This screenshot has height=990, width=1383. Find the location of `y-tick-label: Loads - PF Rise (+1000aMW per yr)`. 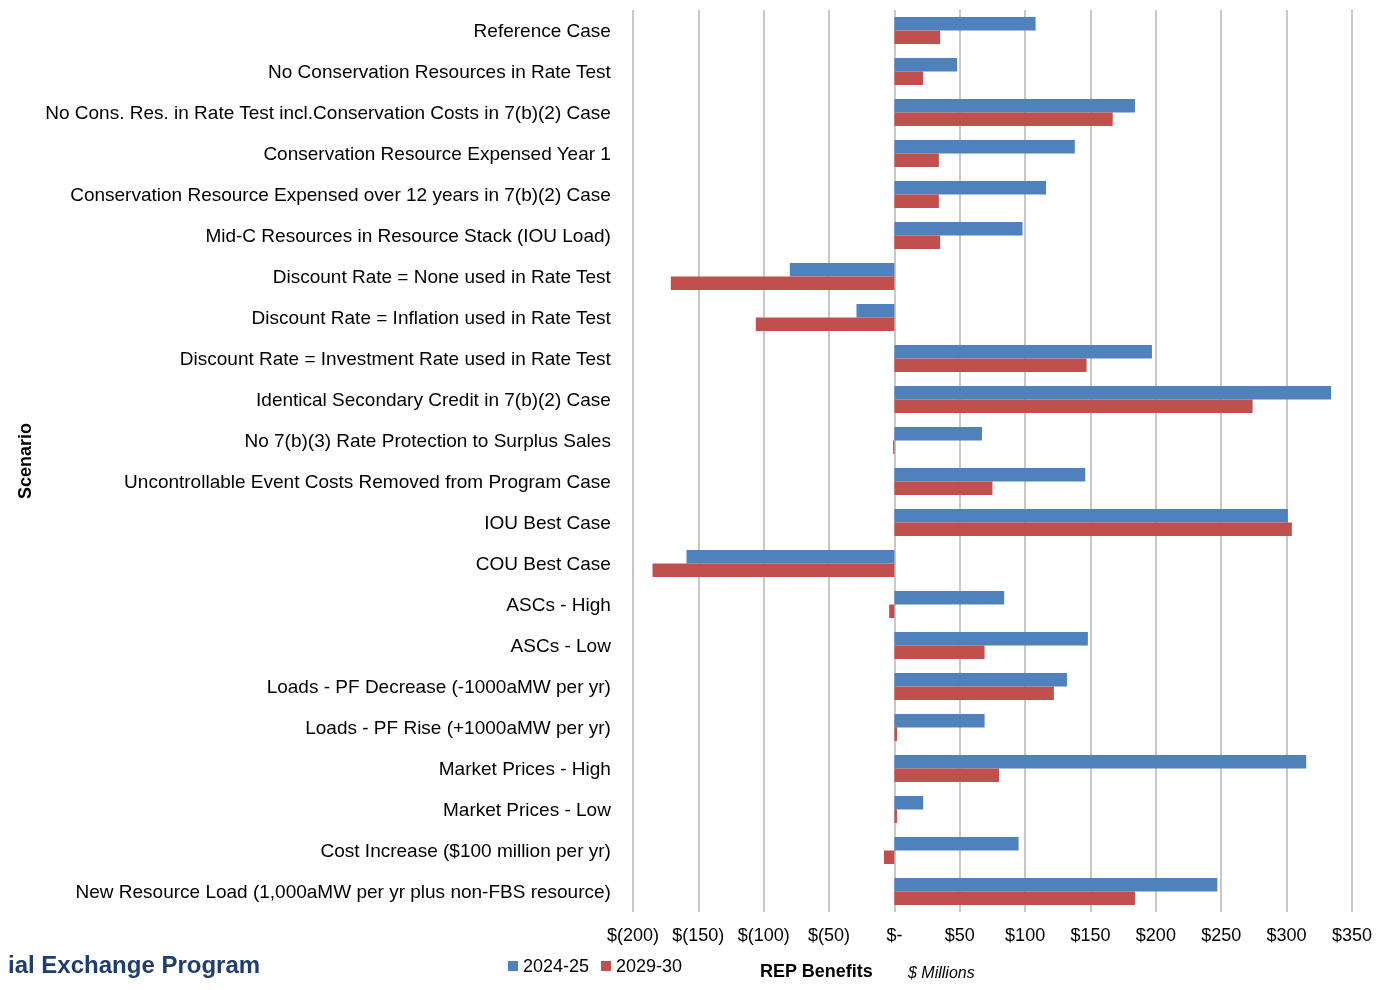

y-tick-label: Loads - PF Rise (+1000aMW per yr) is located at coordinates (458, 727).